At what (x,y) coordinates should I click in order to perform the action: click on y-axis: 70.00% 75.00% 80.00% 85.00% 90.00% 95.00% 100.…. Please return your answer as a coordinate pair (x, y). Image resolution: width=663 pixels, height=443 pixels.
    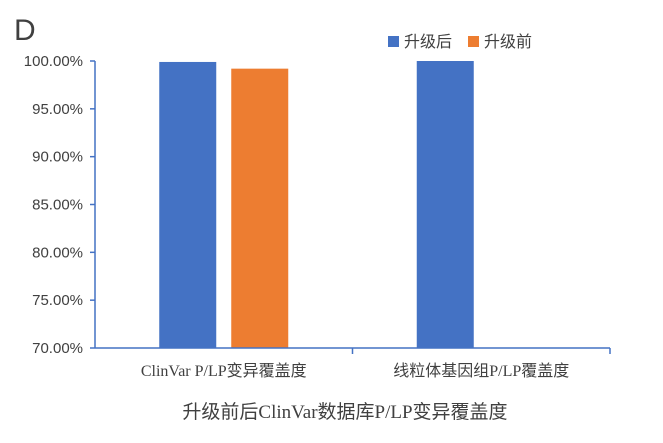
    Looking at the image, I should click on (60, 205).